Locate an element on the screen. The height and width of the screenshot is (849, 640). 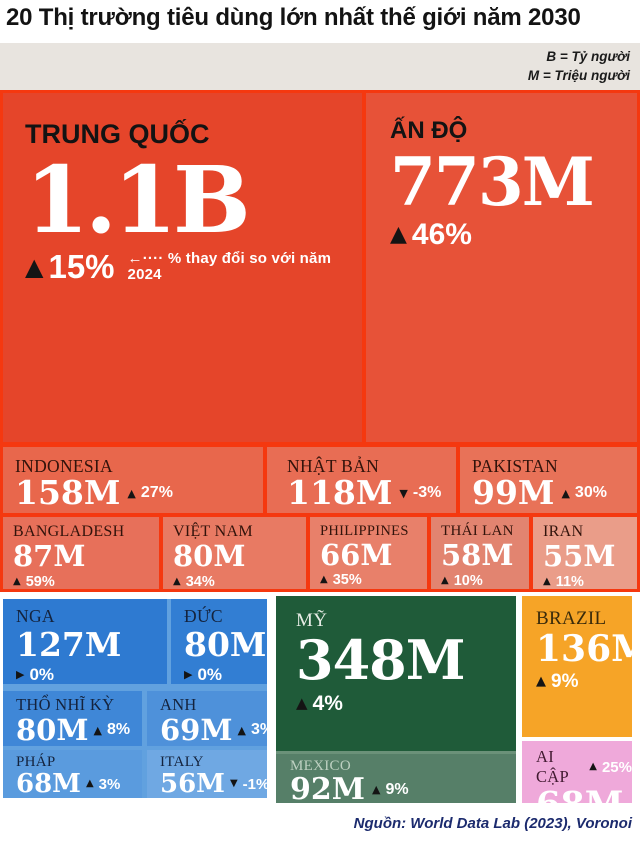
tile-japan: NHẬT BẢN 118M ▼ -3% is located at coordinates (361, 480).